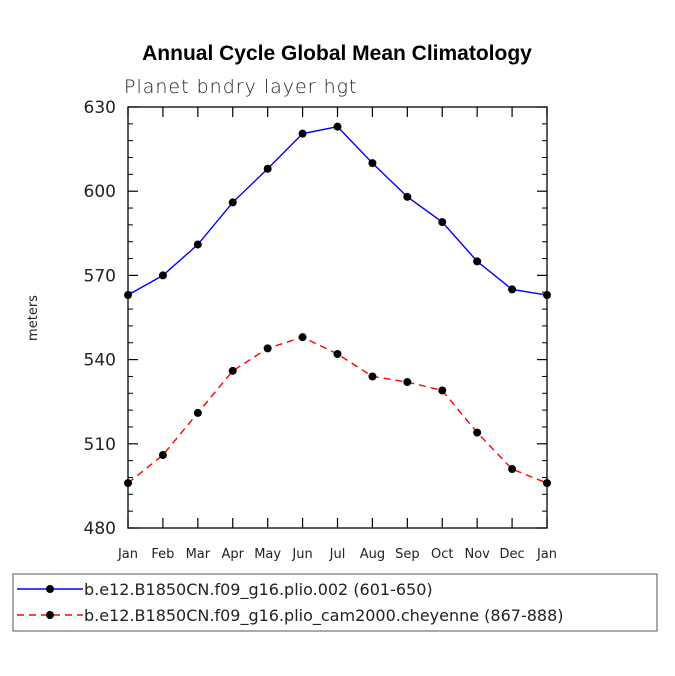 This screenshot has height=676, width=675. What do you see at coordinates (301, 554) in the screenshot?
I see `x-tick-label: Jun` at bounding box center [301, 554].